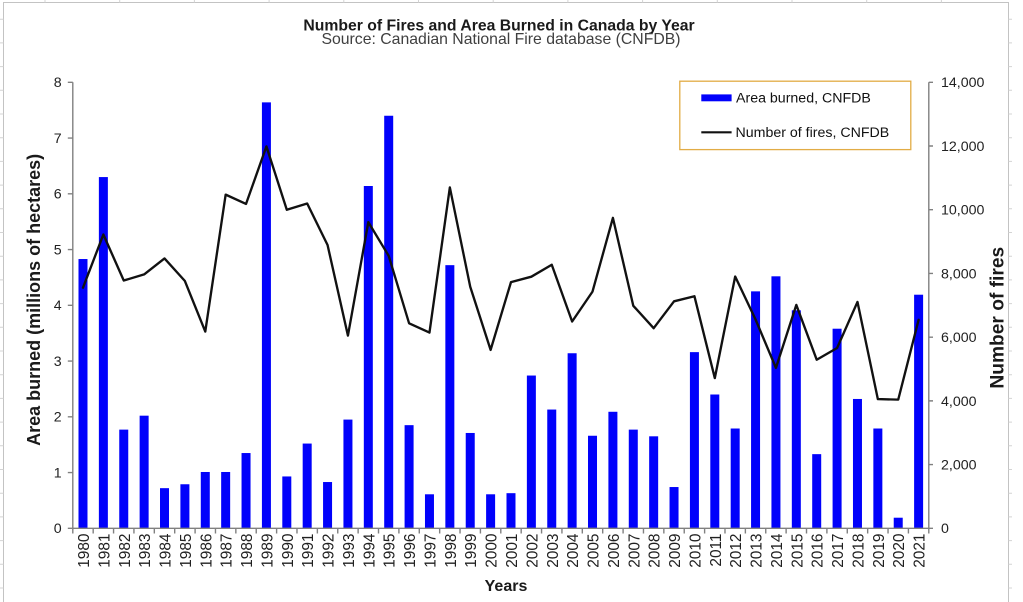 The width and height of the screenshot is (1023, 602). Describe the element at coordinates (813, 133) in the screenshot. I see `svg-text: Number of fires, CNFDB` at that location.